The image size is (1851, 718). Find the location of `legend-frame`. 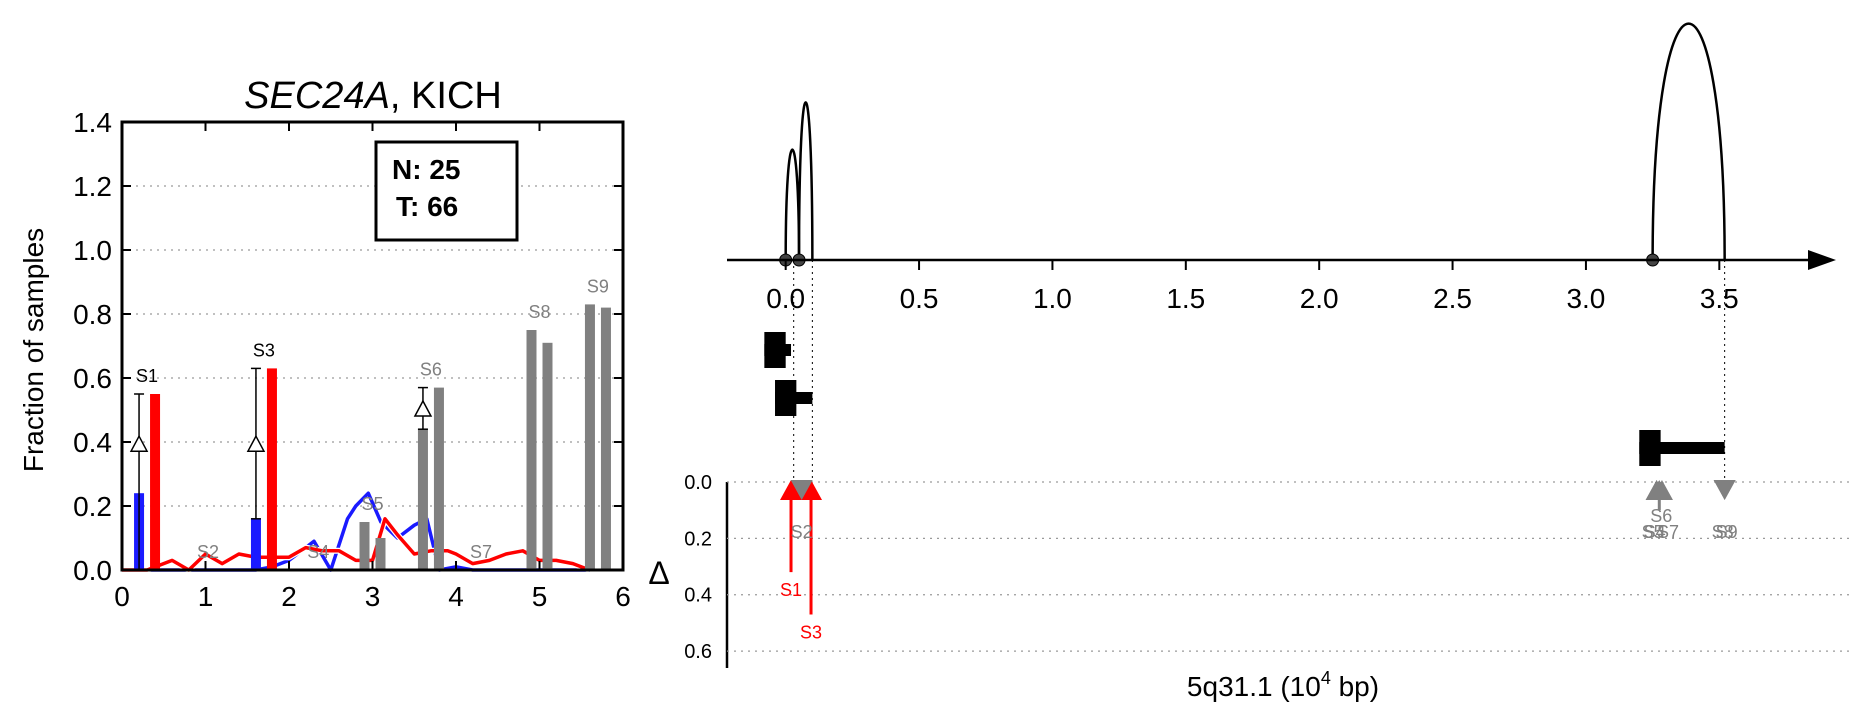

legend-frame is located at coordinates (446, 191).